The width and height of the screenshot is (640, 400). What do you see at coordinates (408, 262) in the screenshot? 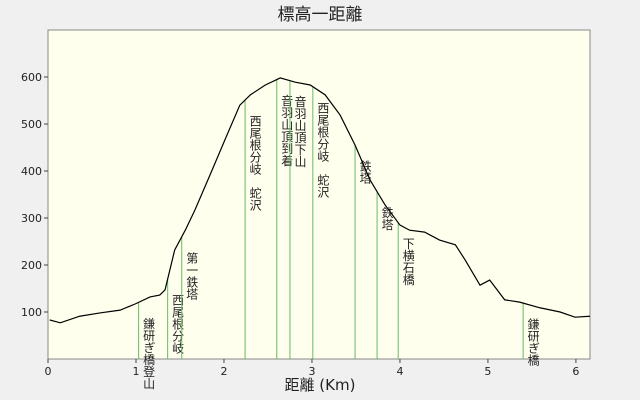
I see `waypoint-label: 下横石橋` at bounding box center [408, 262].